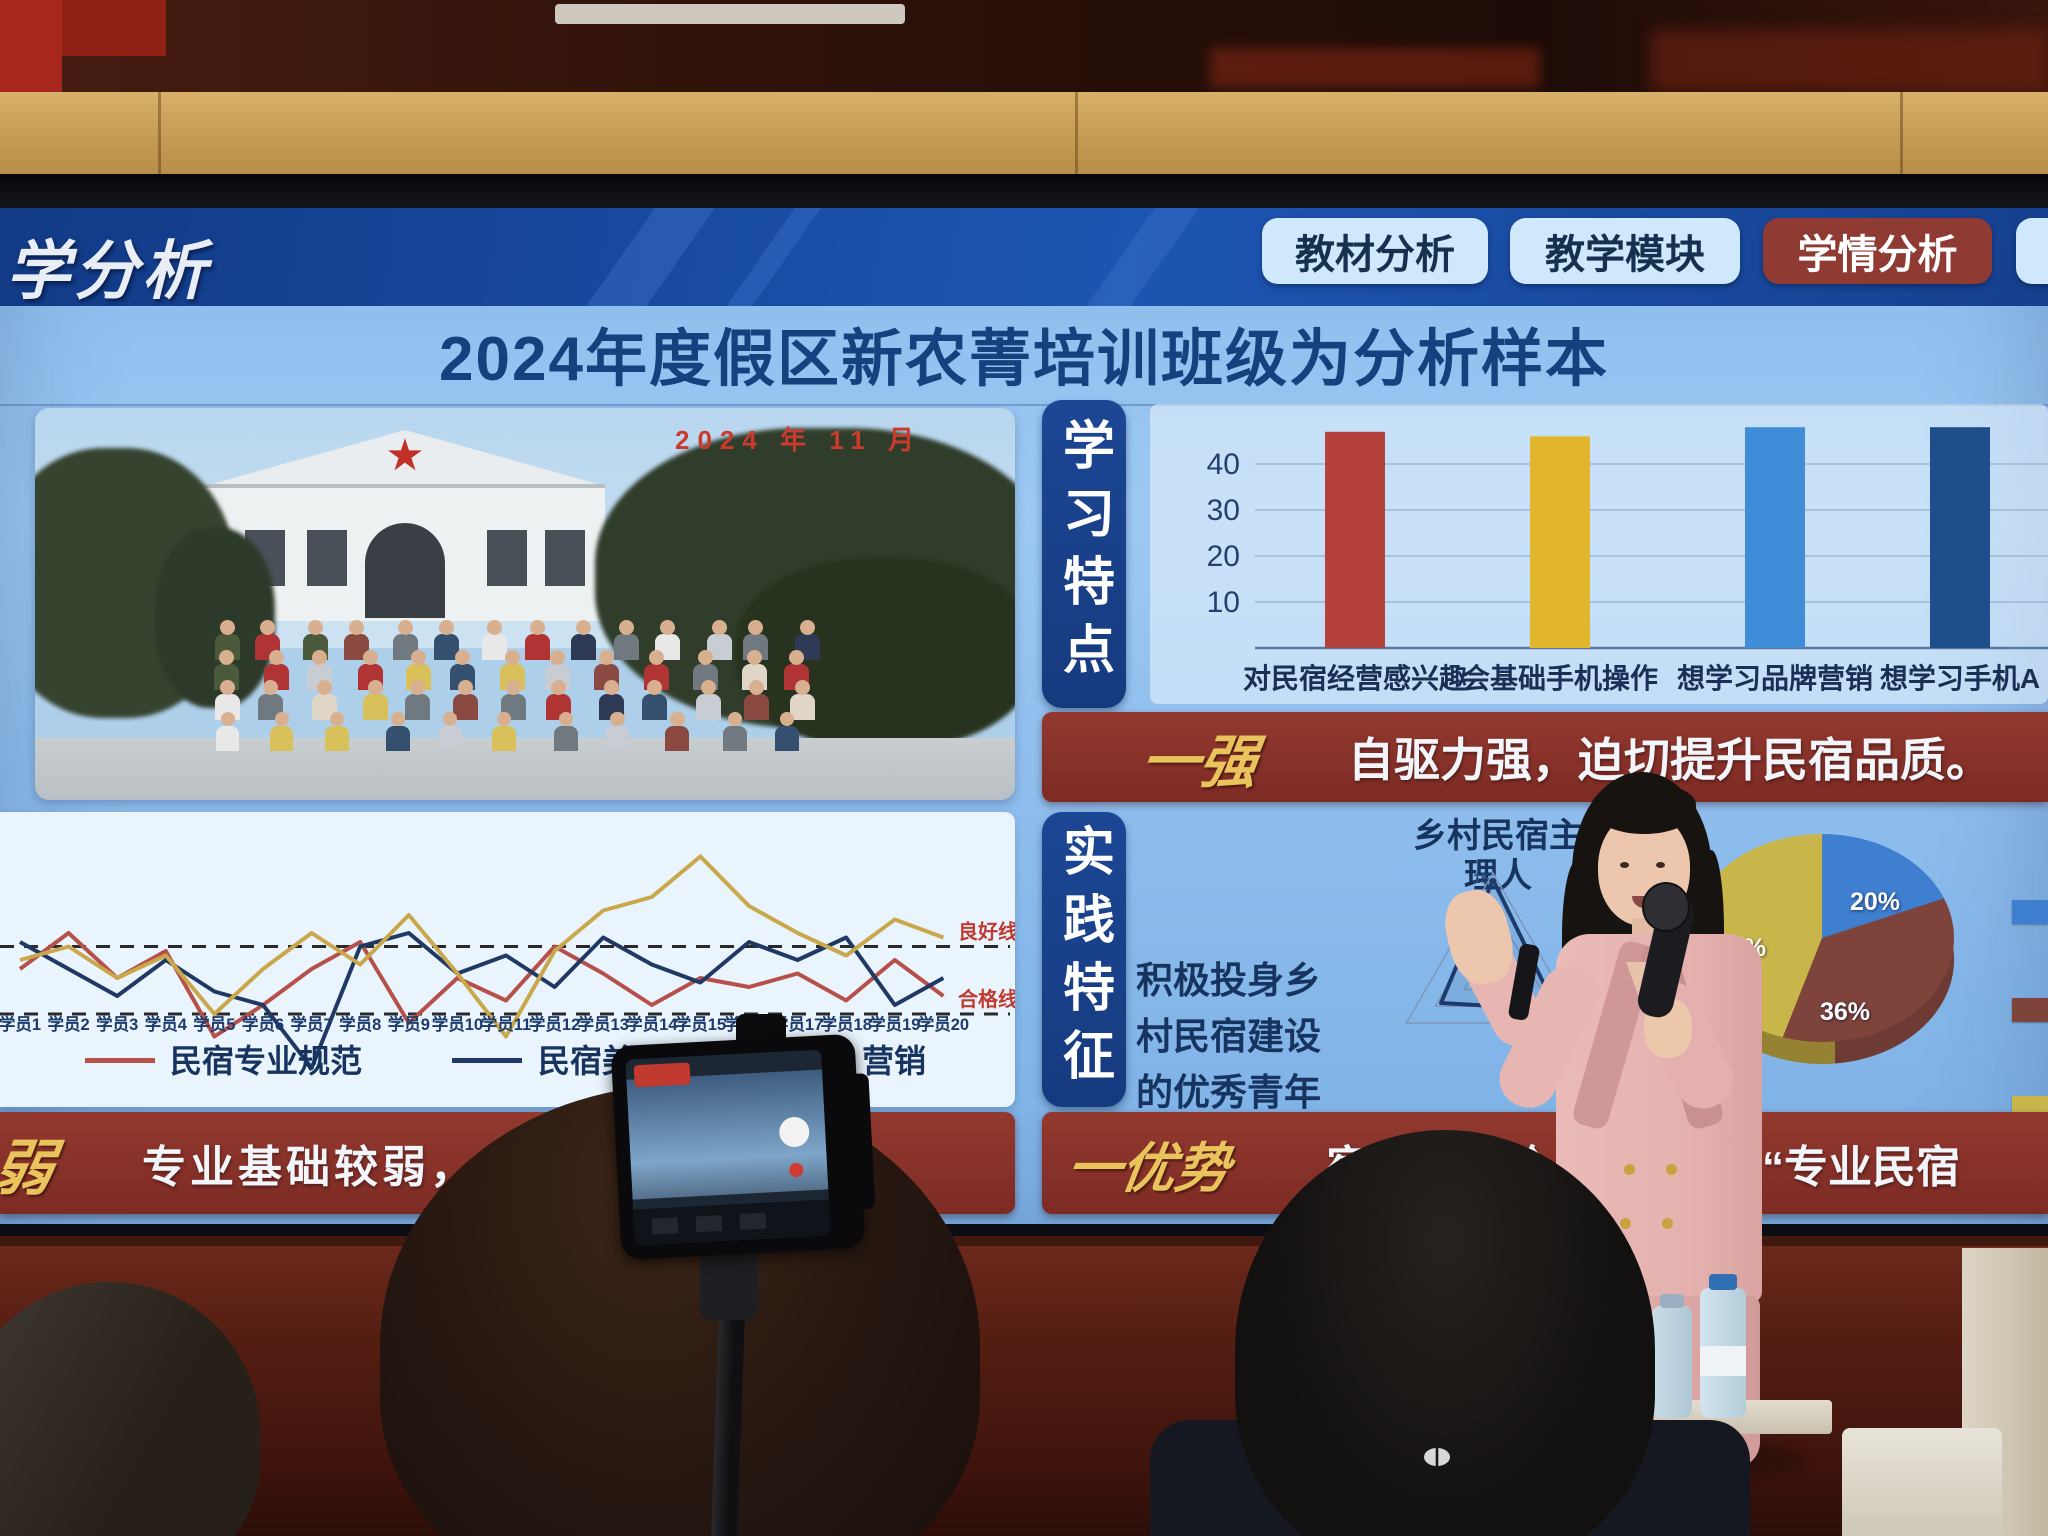 The height and width of the screenshot is (1536, 2048). Describe the element at coordinates (1223, 510) in the screenshot. I see `svg-text: 30` at that location.